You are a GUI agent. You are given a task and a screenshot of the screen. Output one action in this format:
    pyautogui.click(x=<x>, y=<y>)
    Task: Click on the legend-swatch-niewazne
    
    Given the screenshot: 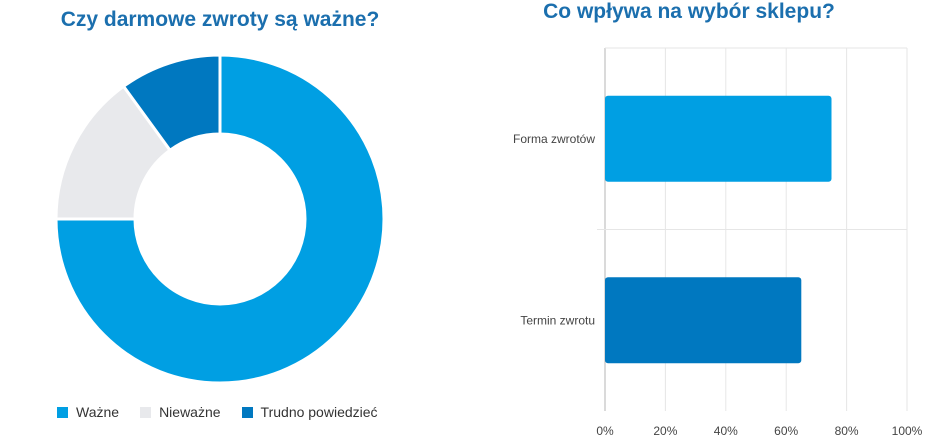 What is the action you would take?
    pyautogui.click(x=146, y=412)
    